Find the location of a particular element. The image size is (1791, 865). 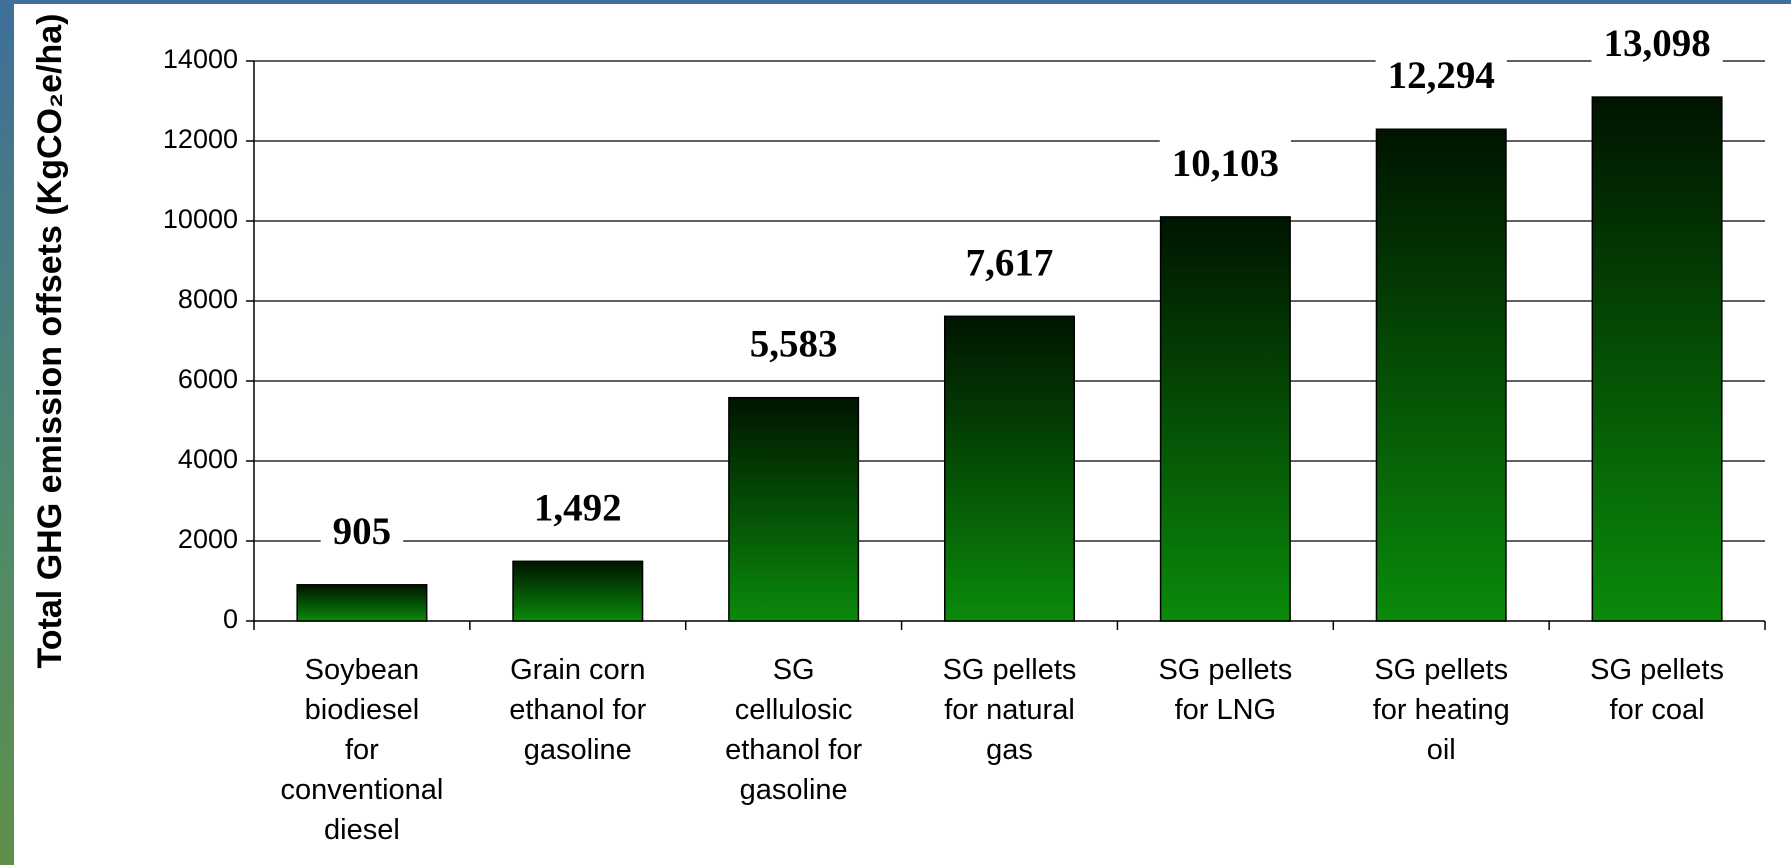

x-tick-label: SG cellulosic ethanol for gasoline is located at coordinates (793, 730).